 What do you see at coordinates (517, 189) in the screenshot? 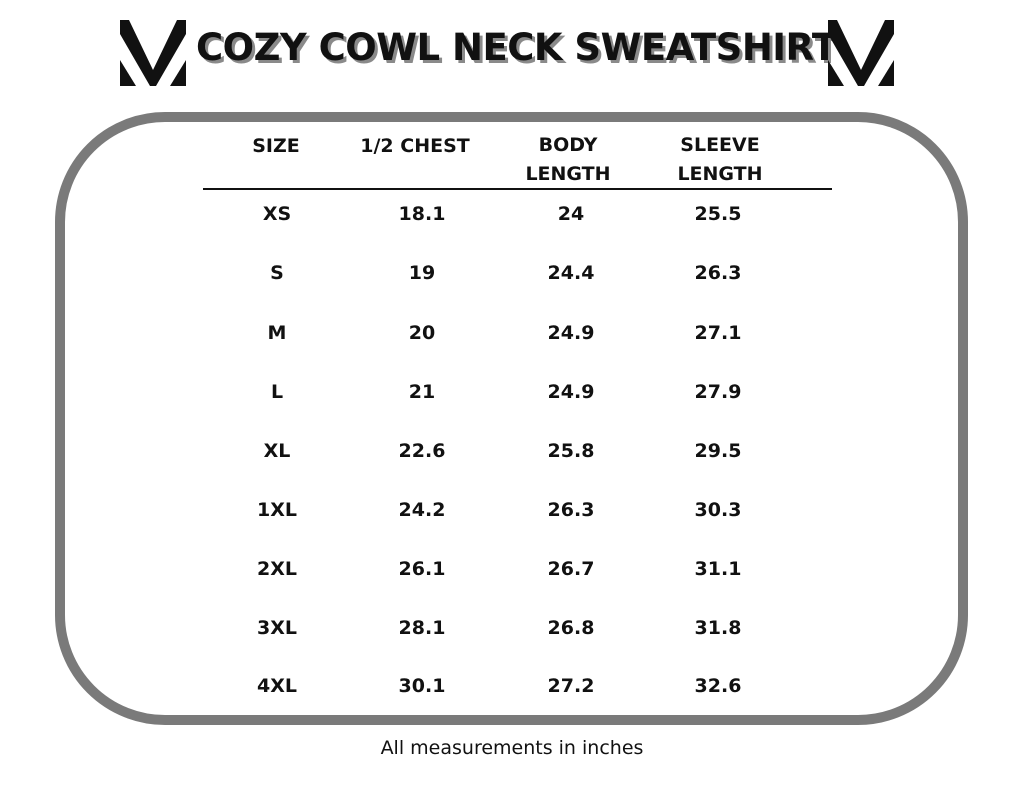
I see `header-divider` at bounding box center [517, 189].